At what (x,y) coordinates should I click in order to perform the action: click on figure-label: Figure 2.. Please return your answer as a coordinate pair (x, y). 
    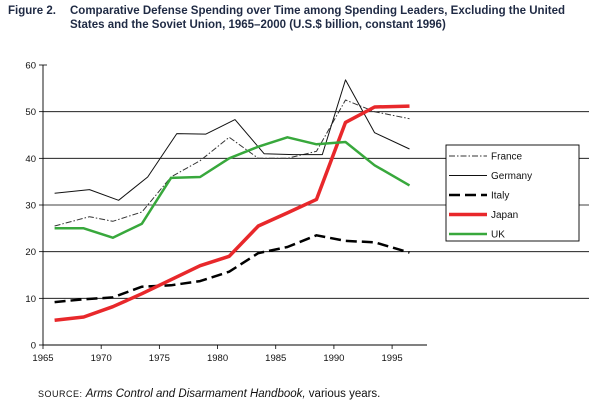
    Looking at the image, I should click on (32, 11).